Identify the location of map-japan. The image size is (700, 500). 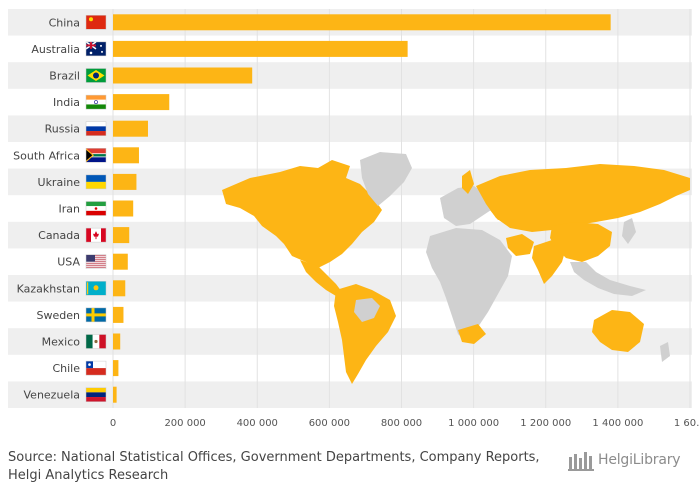
(629, 231).